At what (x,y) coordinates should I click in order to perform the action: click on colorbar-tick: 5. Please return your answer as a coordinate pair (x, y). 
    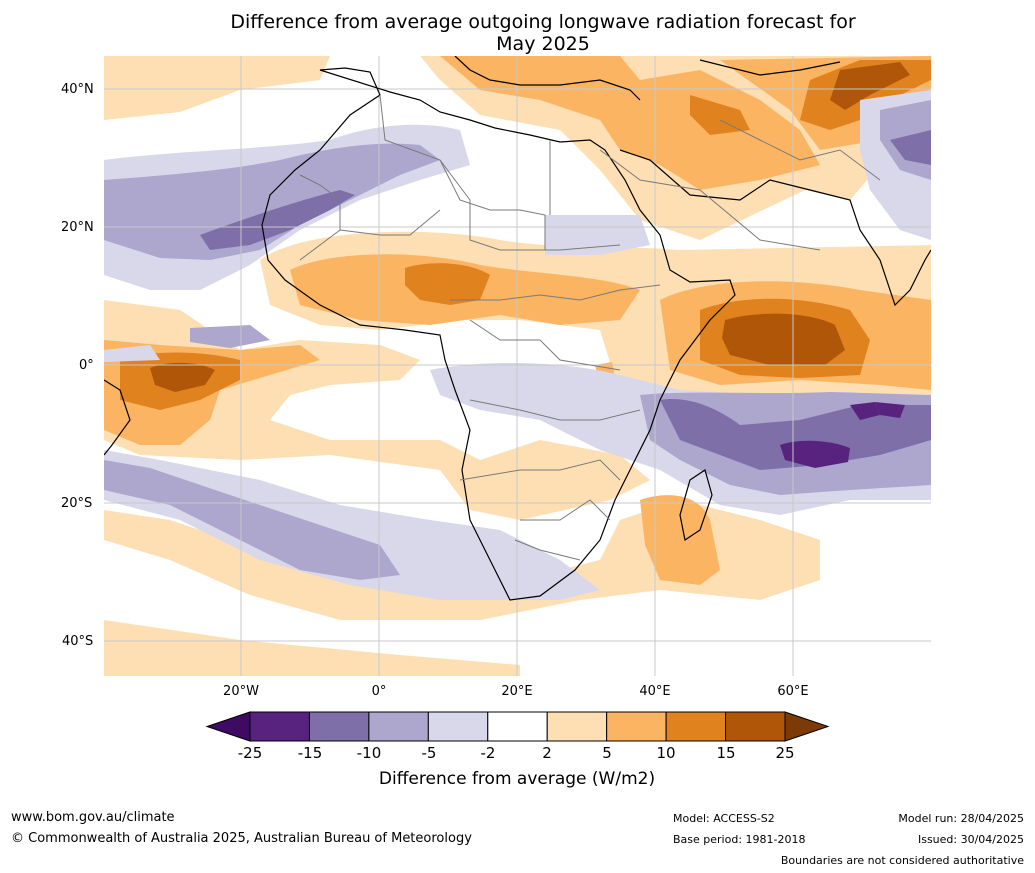
    Looking at the image, I should click on (607, 753).